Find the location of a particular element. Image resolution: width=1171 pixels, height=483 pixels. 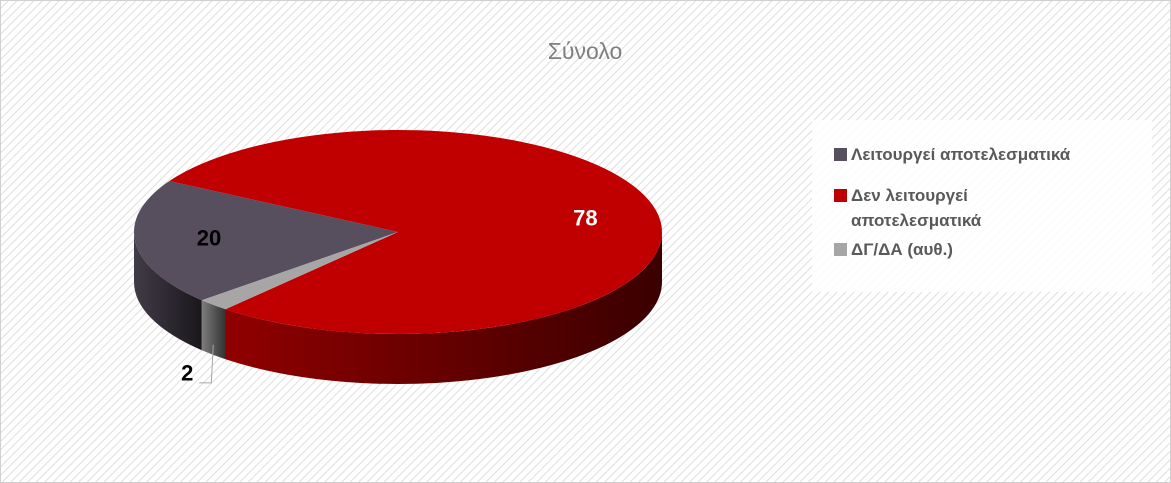

legend-label: Δεν λειτουργεί αποτελεσματικά is located at coordinates (916, 208).